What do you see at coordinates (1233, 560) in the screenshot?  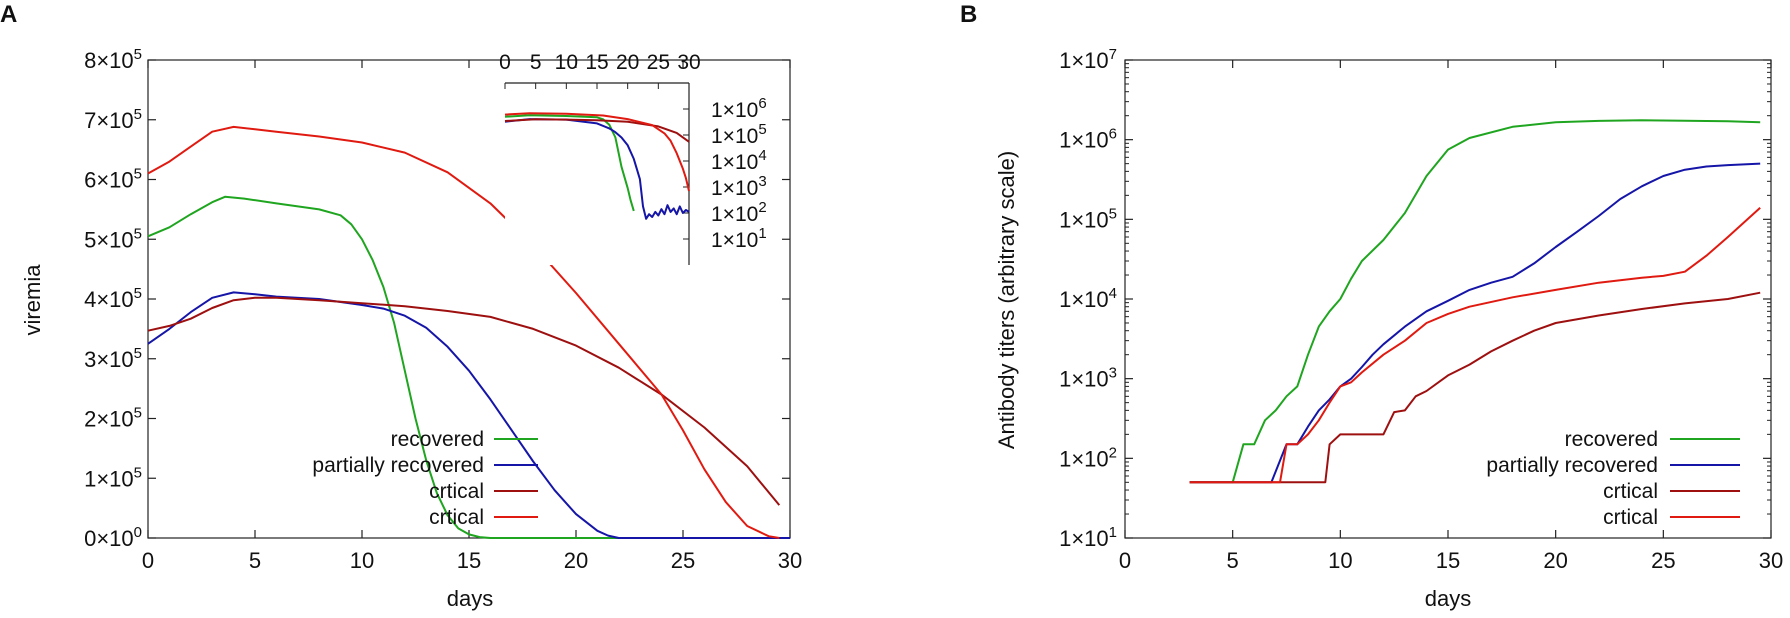 I see `panel-b-xtick-label: 5` at bounding box center [1233, 560].